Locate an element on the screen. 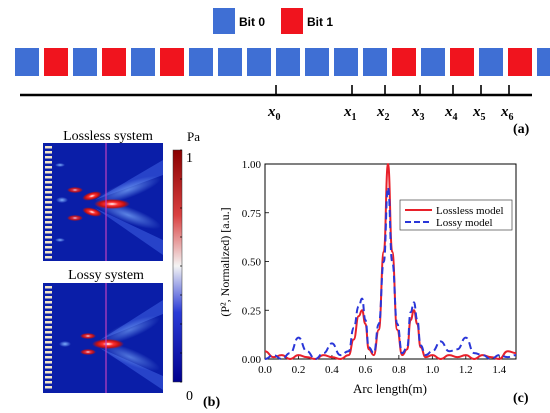 This screenshot has height=413, width=550. y-tick-label: 1.00 is located at coordinates (252, 165).